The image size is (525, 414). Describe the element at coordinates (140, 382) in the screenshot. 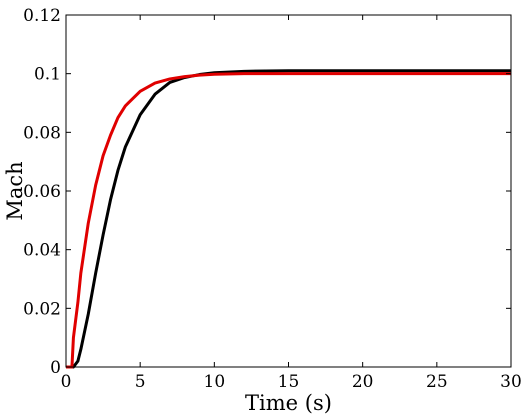

I see `x-tick-label: 5` at that location.